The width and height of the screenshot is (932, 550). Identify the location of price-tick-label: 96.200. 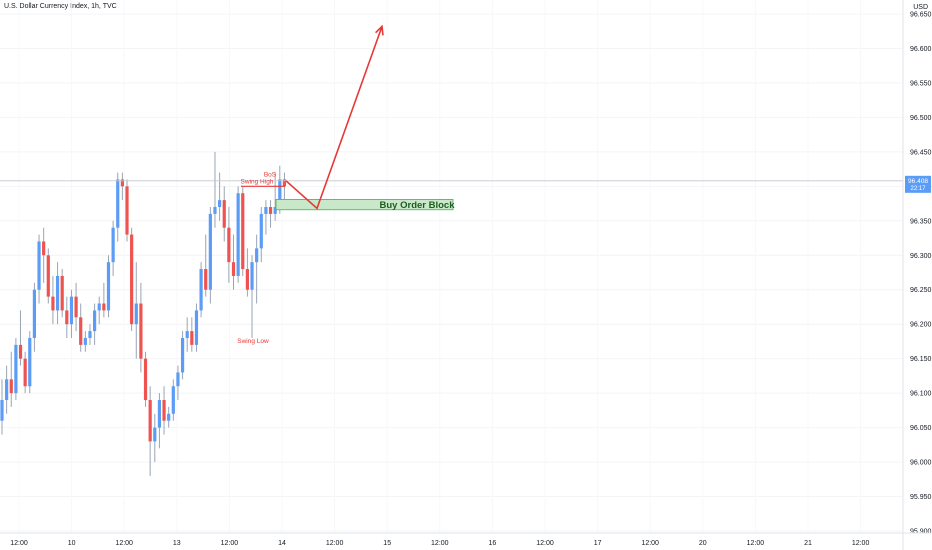
(921, 325).